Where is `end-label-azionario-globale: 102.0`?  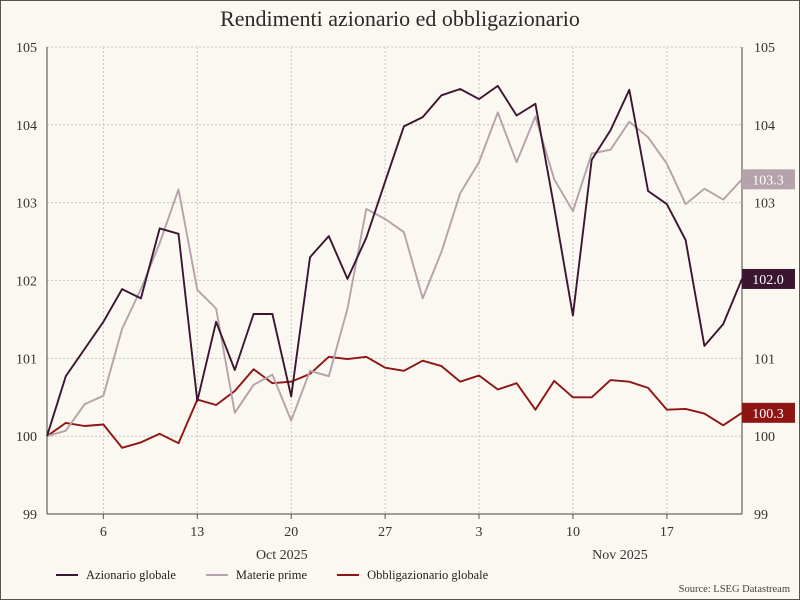 end-label-azionario-globale: 102.0 is located at coordinates (768, 278).